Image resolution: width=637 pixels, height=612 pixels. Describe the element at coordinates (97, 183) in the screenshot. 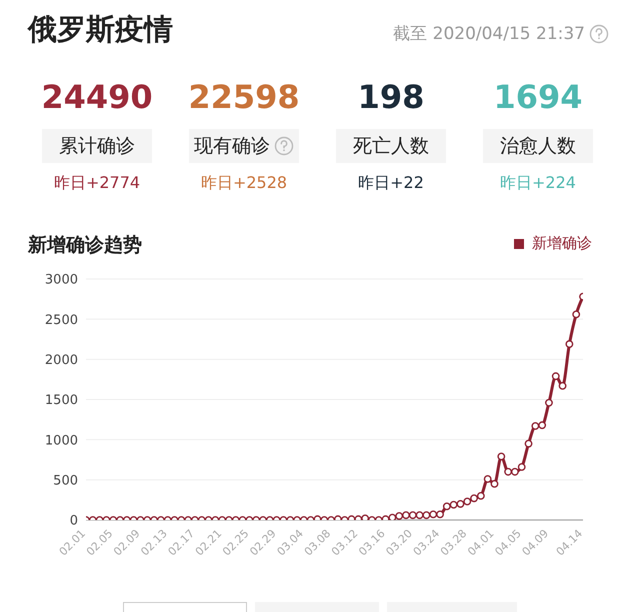

I see `text: 昨日+2774` at that location.